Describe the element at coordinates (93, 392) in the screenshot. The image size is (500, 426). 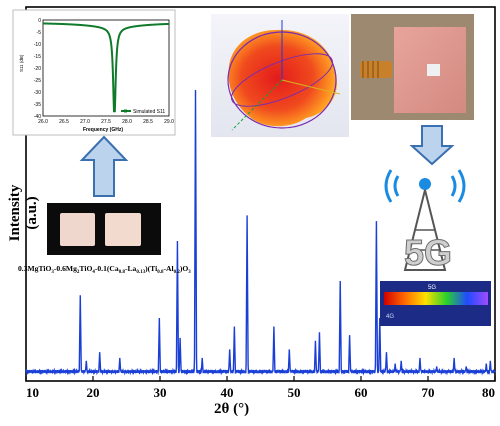
I see `x-tick-label: 20` at that location.